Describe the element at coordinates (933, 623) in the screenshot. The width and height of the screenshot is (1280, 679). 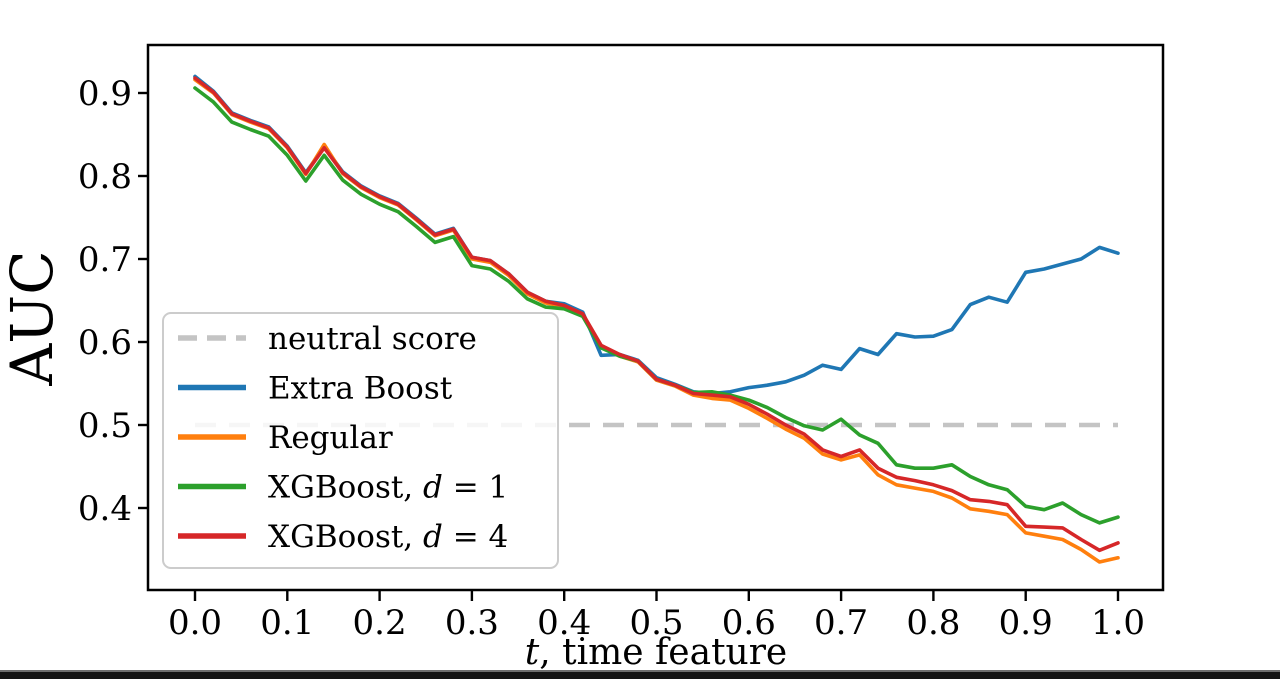
I see `x-tick-label: 0.8` at that location.